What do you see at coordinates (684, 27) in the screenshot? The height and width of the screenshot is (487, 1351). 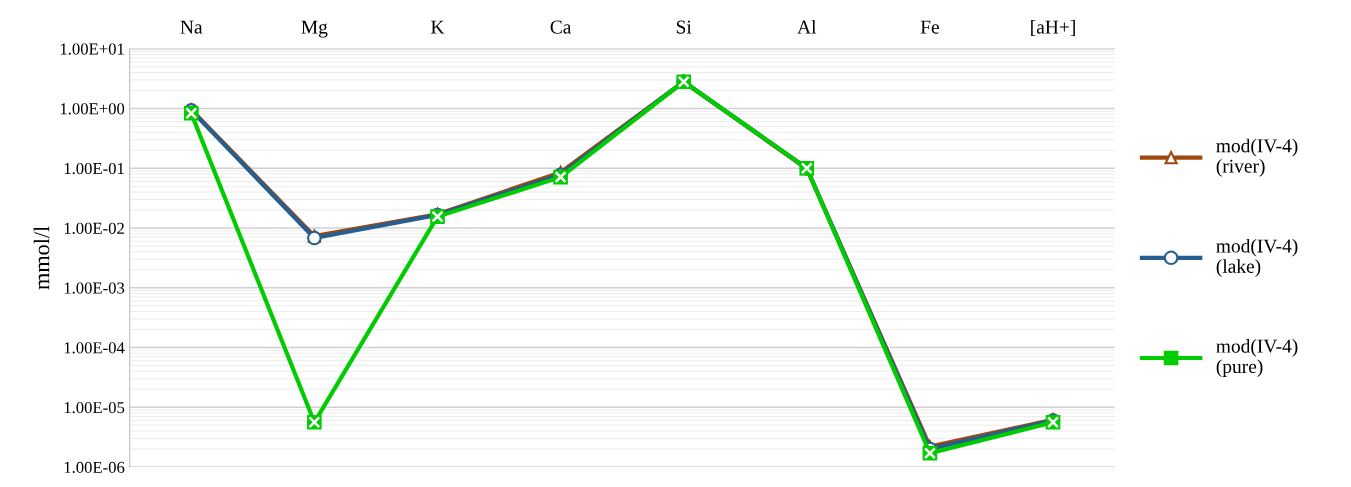 I see `x-tick-label: Si` at bounding box center [684, 27].